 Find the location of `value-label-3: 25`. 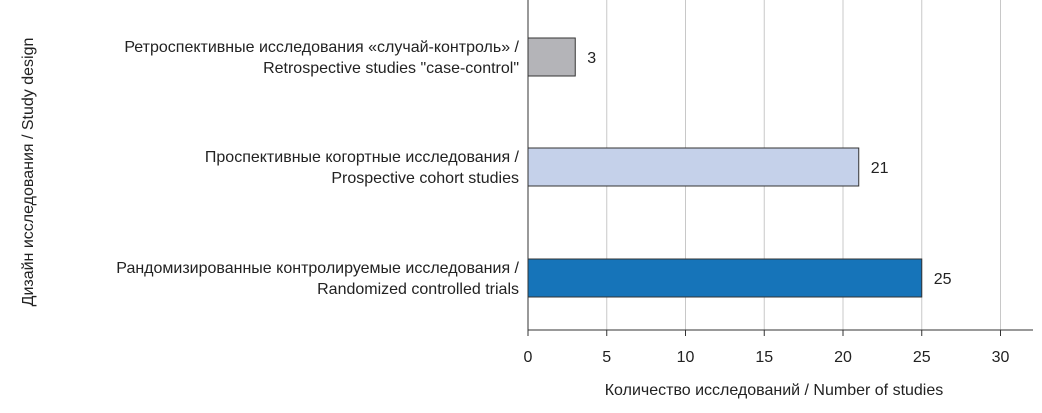

value-label-3: 25 is located at coordinates (943, 279).